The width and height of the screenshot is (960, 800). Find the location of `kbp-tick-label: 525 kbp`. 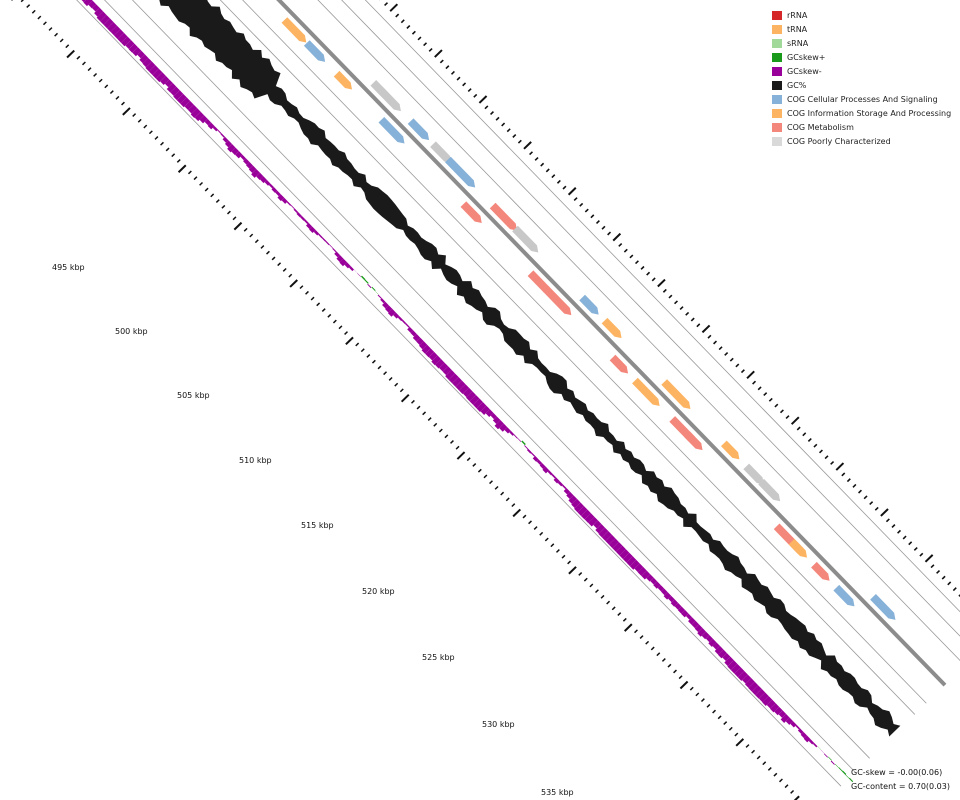

kbp-tick-label: 525 kbp is located at coordinates (438, 657).